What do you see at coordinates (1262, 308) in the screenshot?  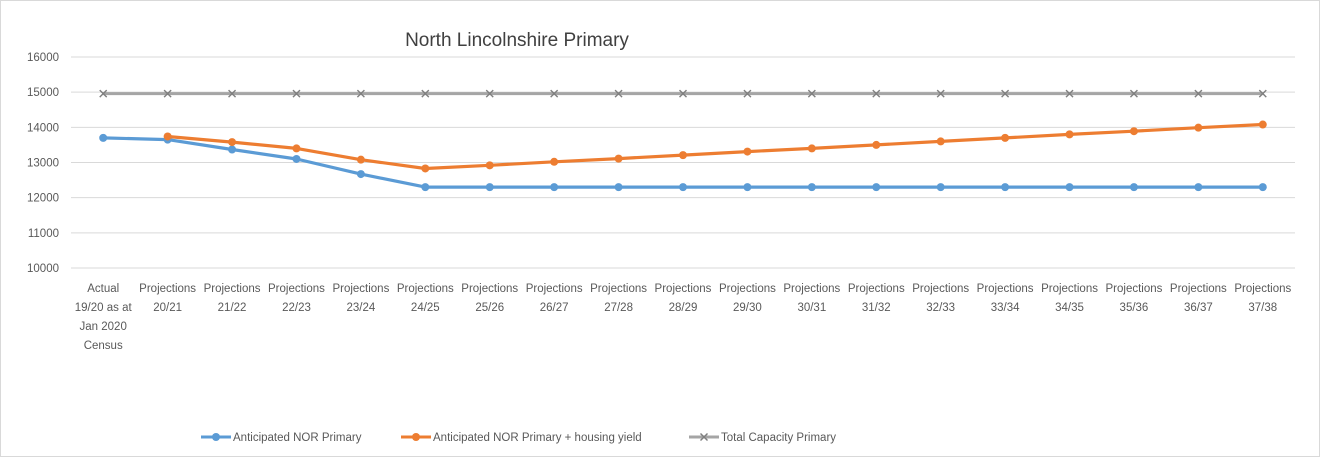 I see `x-category-line: 37/38` at bounding box center [1262, 308].